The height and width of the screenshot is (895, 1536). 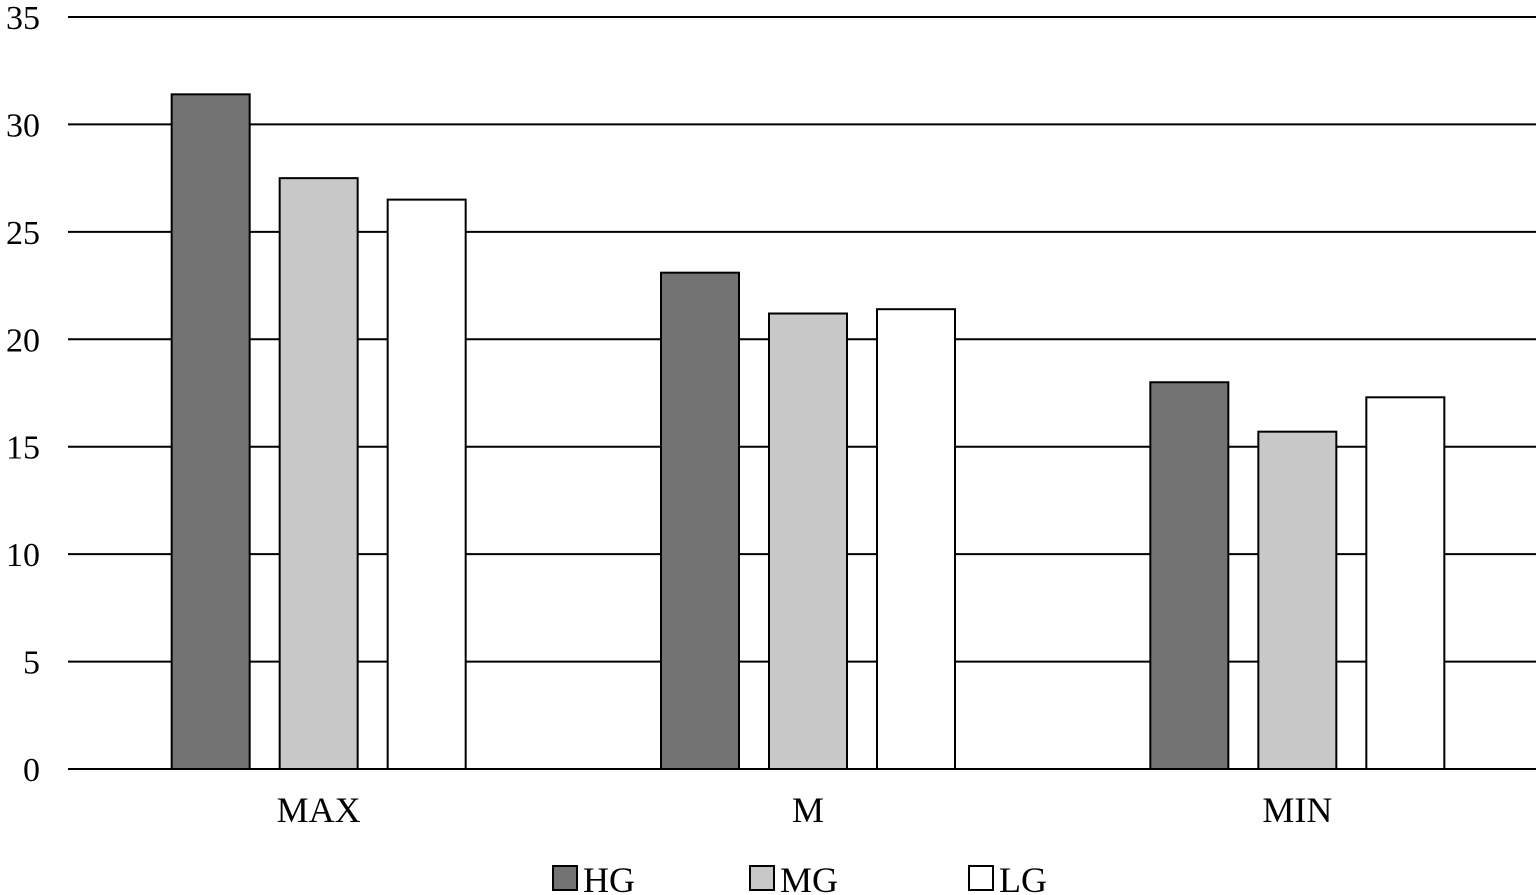 I want to click on y-tick-label: 0, so click(x=31, y=770).